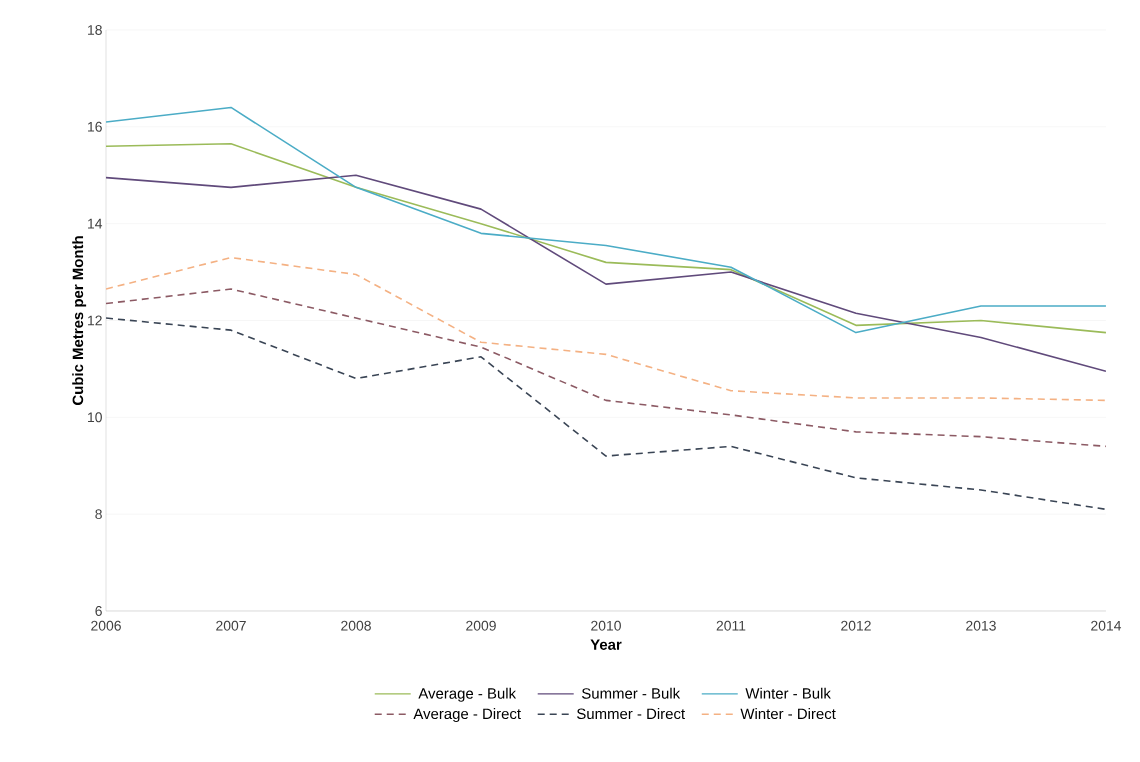  I want to click on legend-label: Winter - Bulk, so click(788, 693).